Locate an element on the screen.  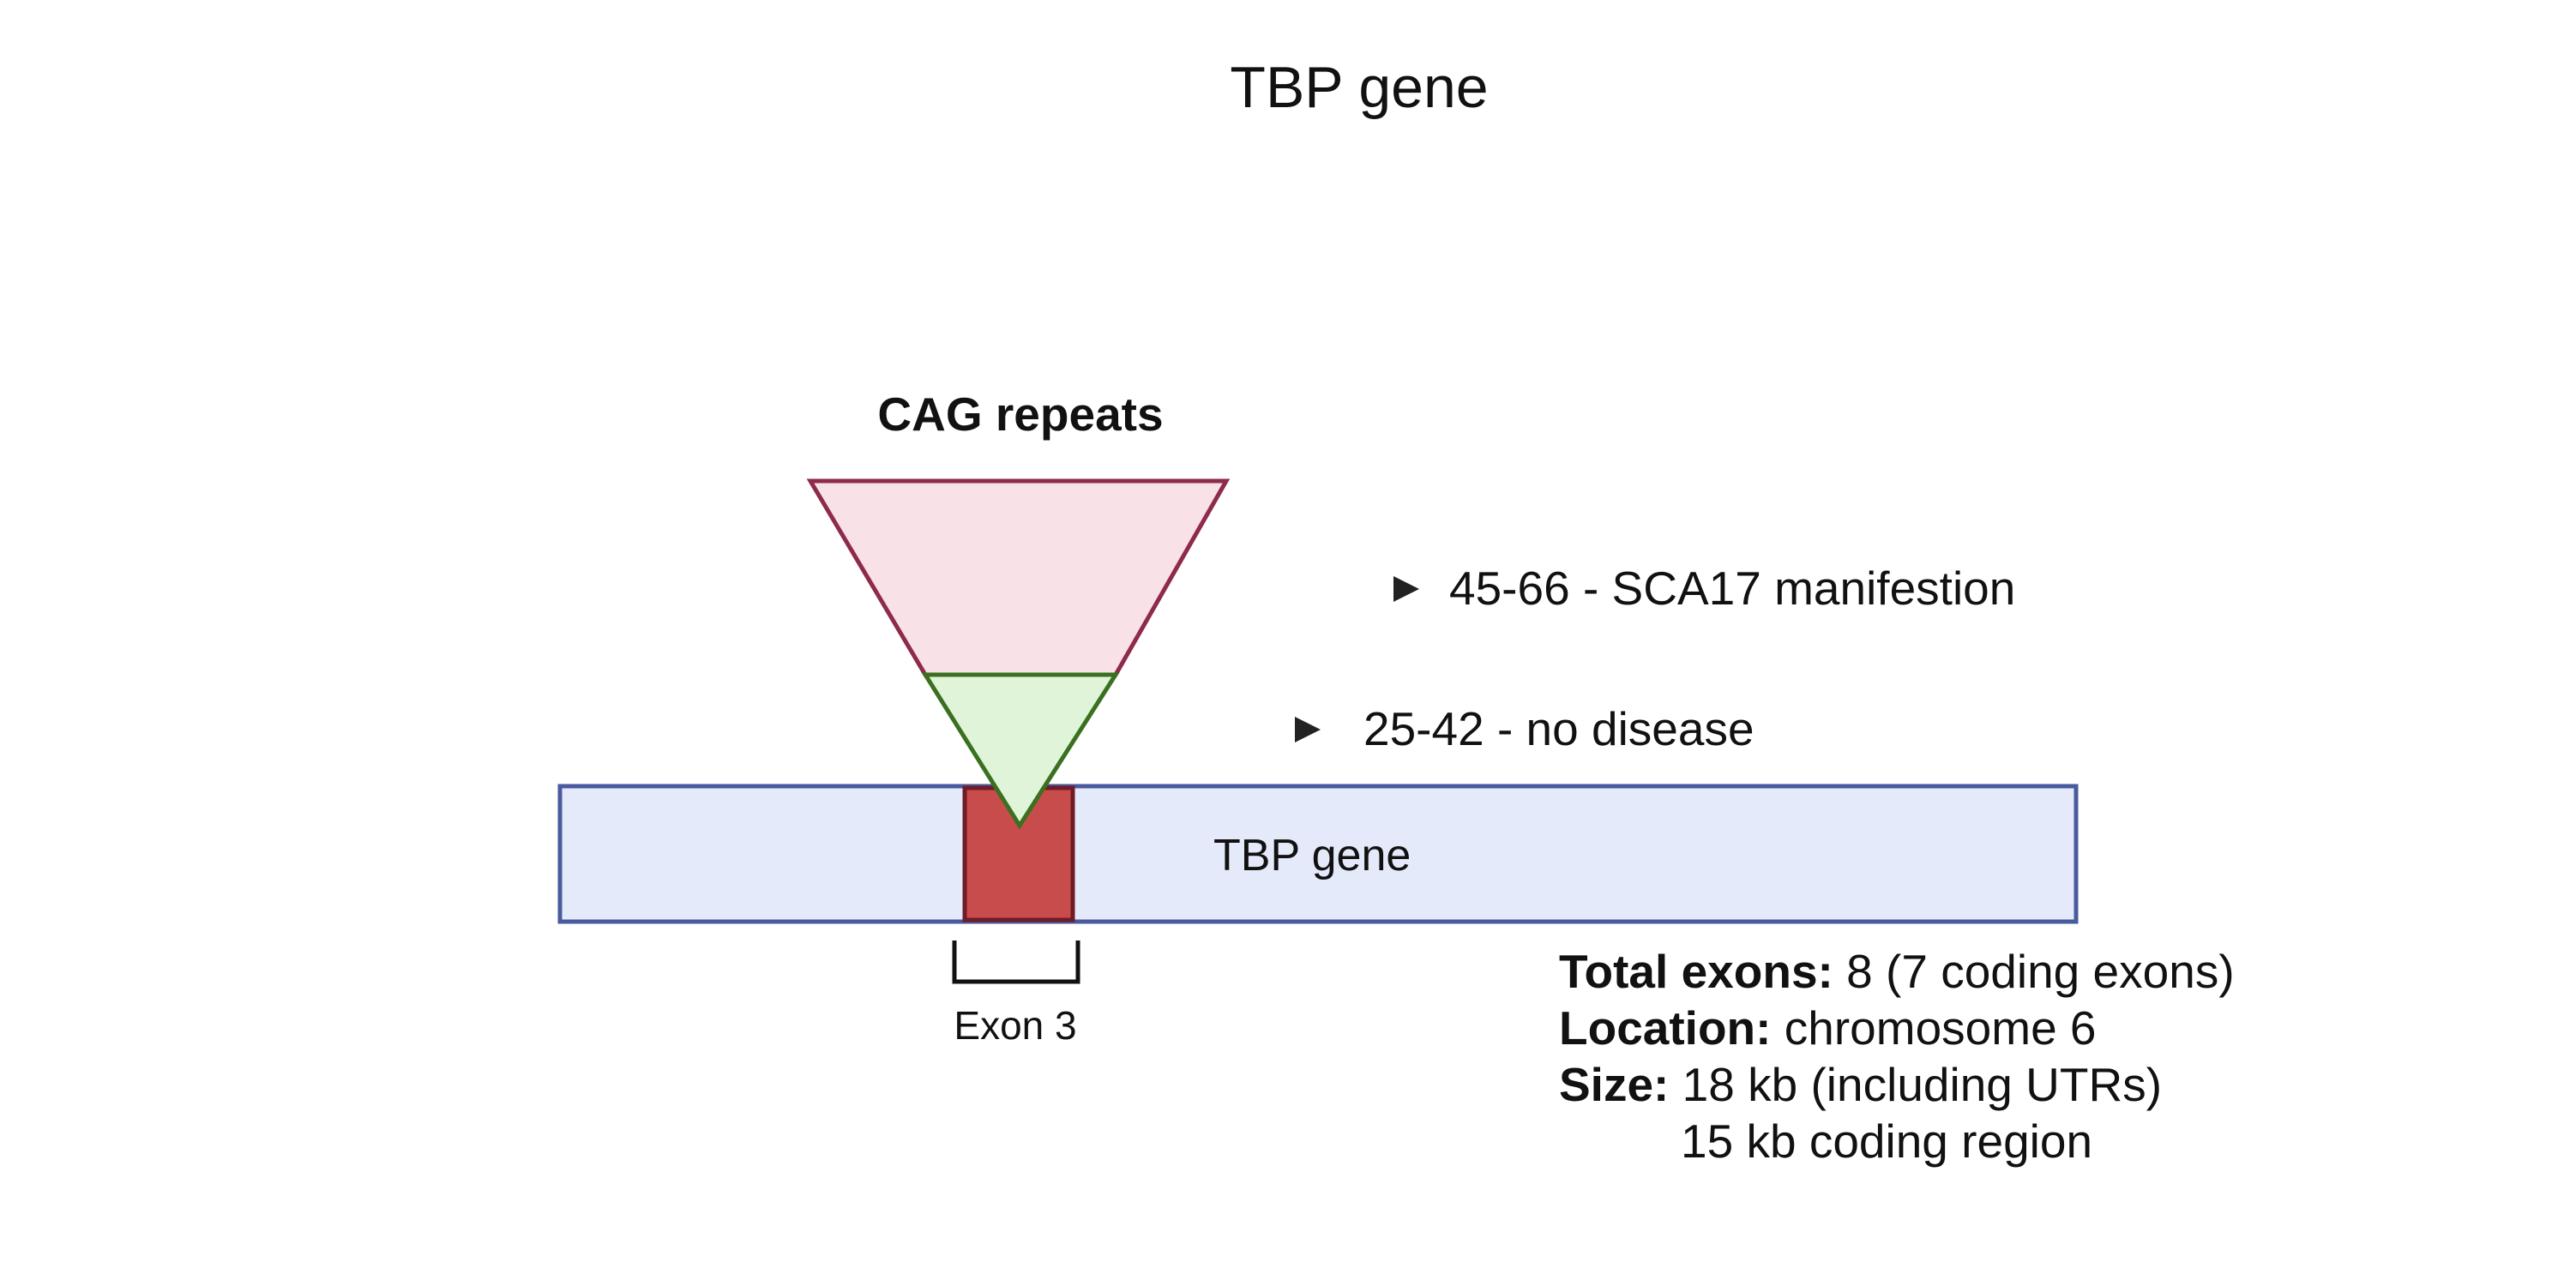
total-exons-value: 8 (7 coding exons) is located at coordinates (2034, 971).